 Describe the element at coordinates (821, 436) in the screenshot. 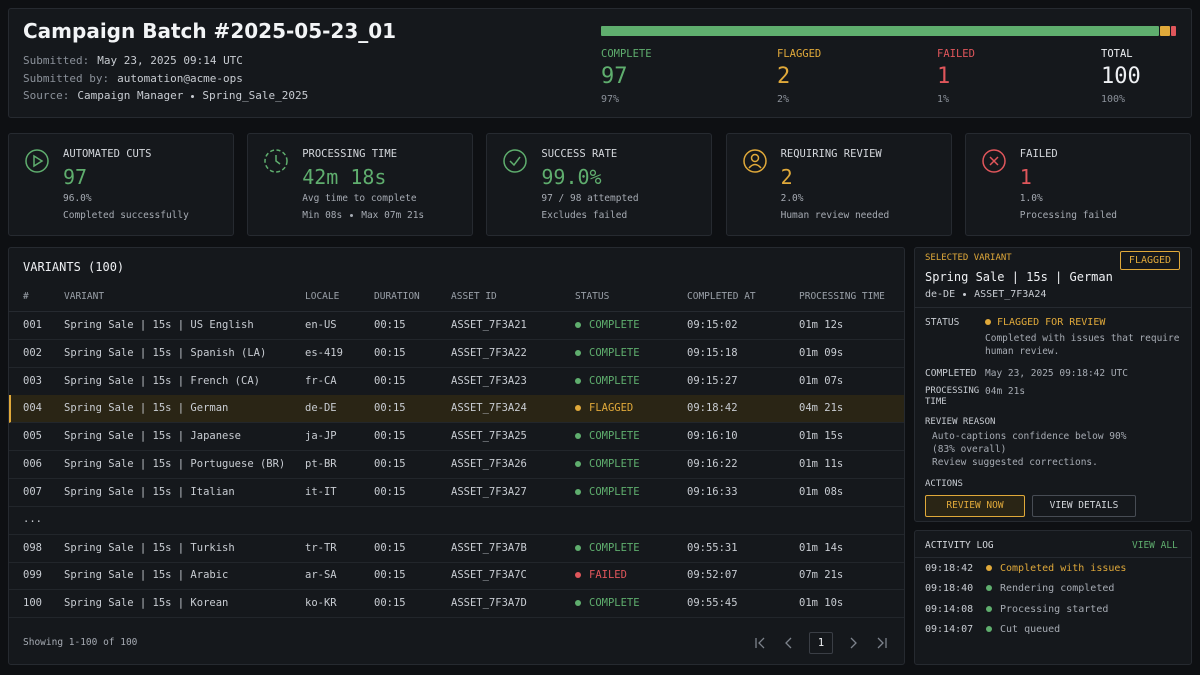

I see `cell-text: 01m 15s` at that location.